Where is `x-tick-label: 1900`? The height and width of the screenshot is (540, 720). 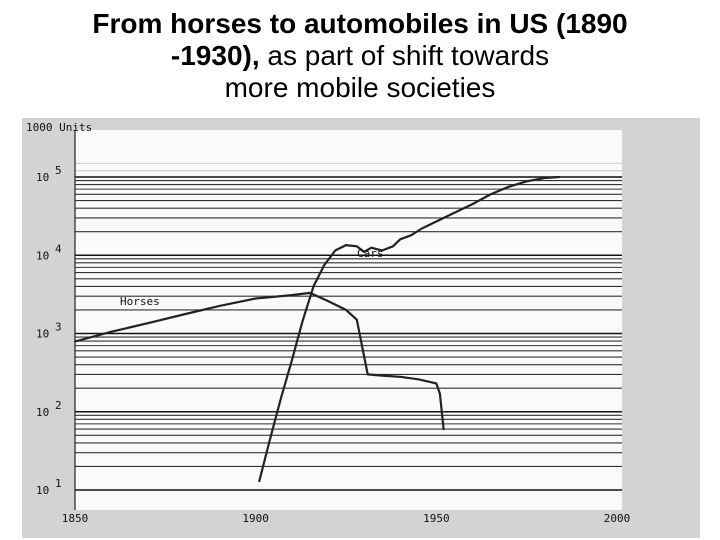 x-tick-label: 1900 is located at coordinates (255, 518).